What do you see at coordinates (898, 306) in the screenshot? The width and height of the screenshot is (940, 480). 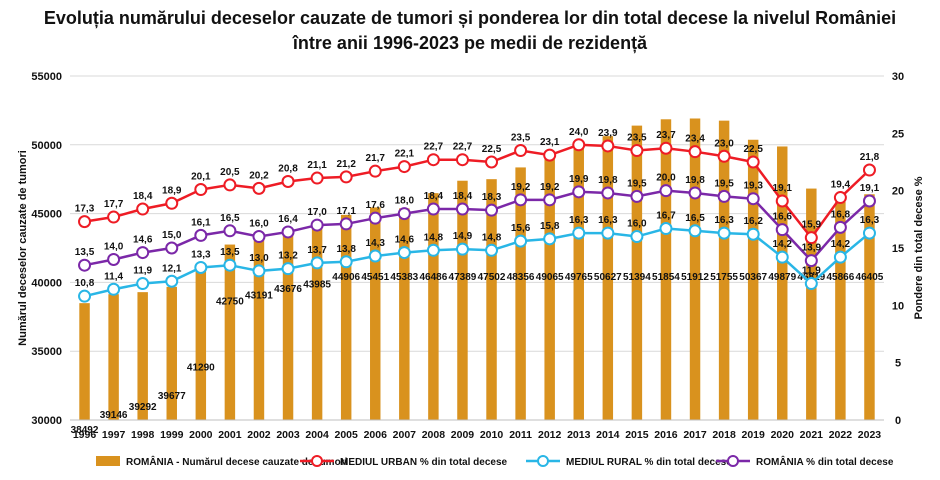 I see `y-right-tick-label: 10` at bounding box center [898, 306].